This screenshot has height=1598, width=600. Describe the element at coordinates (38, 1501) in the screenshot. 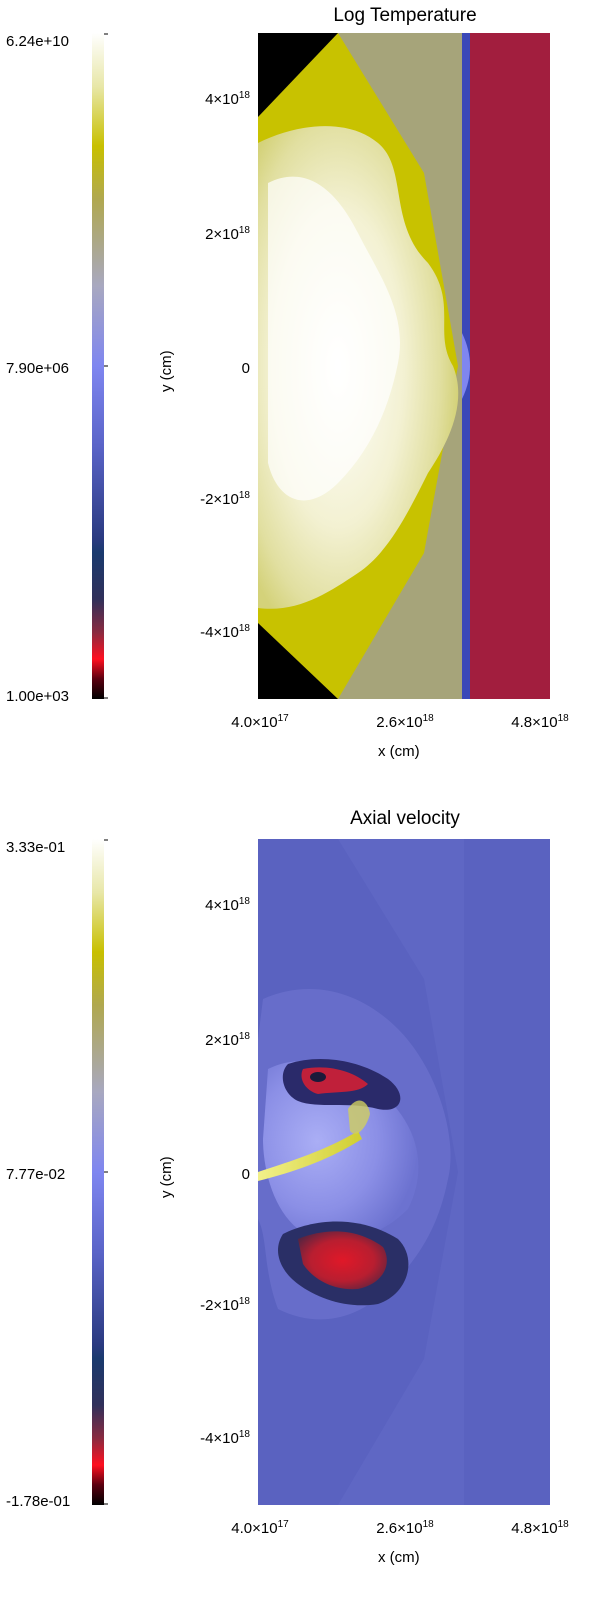

I see `colorbar-min-label: -1.78e-01` at that location.